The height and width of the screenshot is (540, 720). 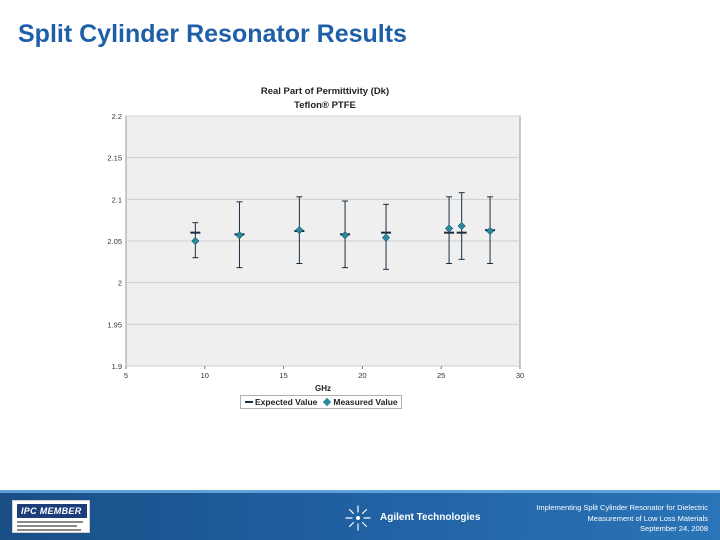 What do you see at coordinates (441, 375) in the screenshot?
I see `x-tick-label: 25` at bounding box center [441, 375].